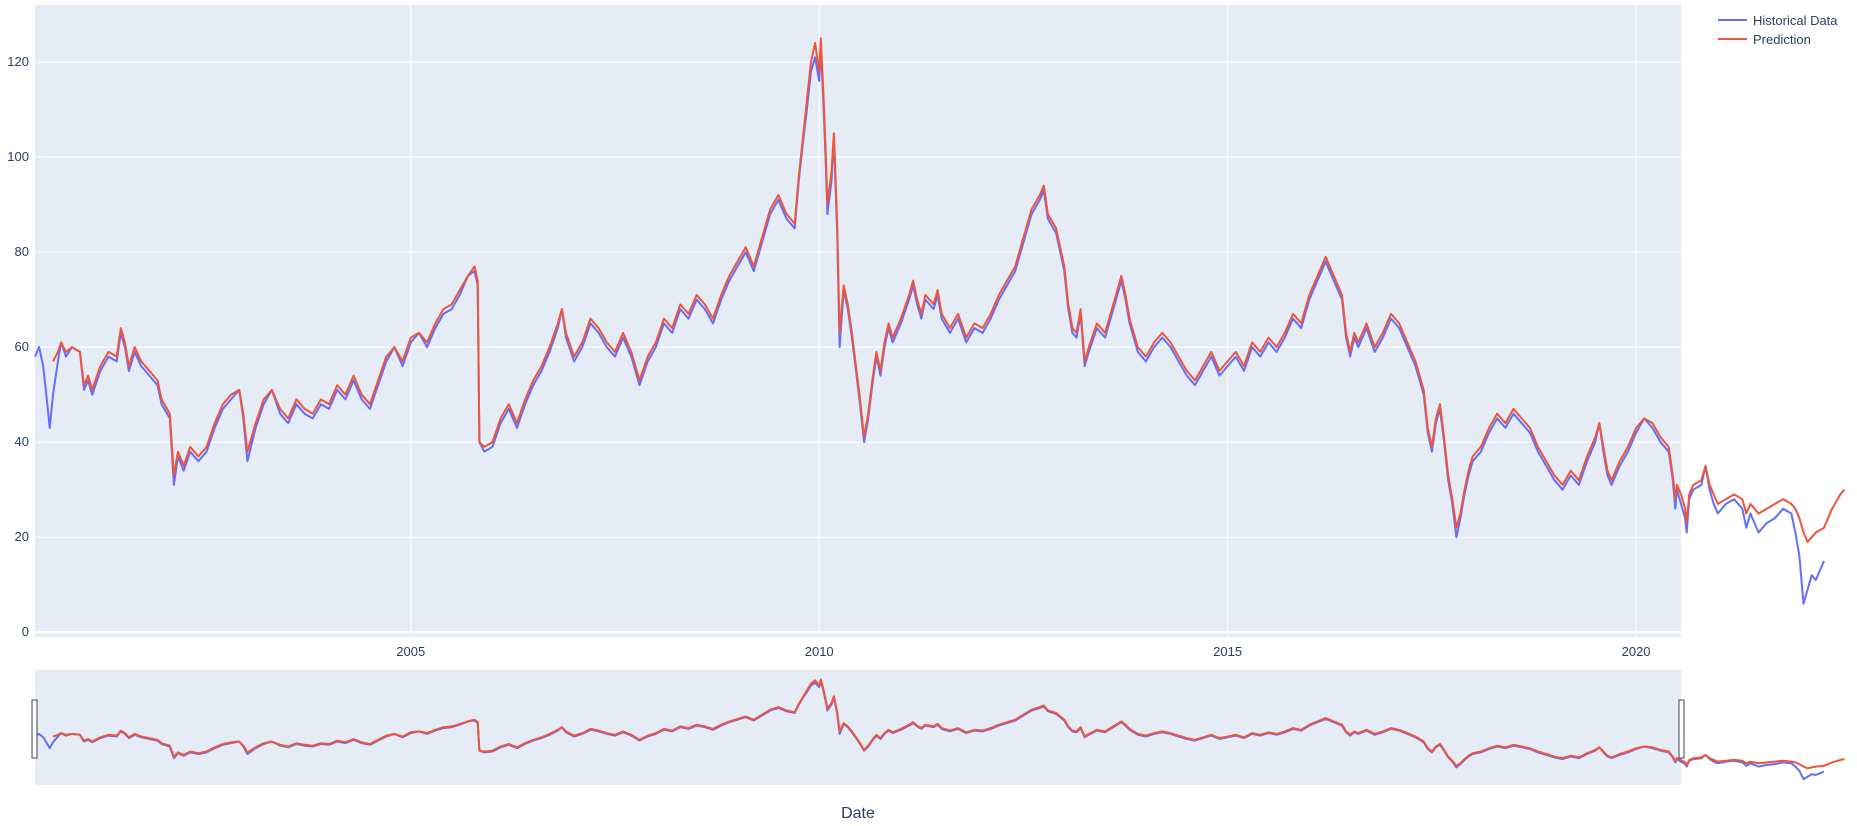 This screenshot has height=826, width=1857. What do you see at coordinates (948, 724) in the screenshot?
I see `slider-series-line-prediction` at bounding box center [948, 724].